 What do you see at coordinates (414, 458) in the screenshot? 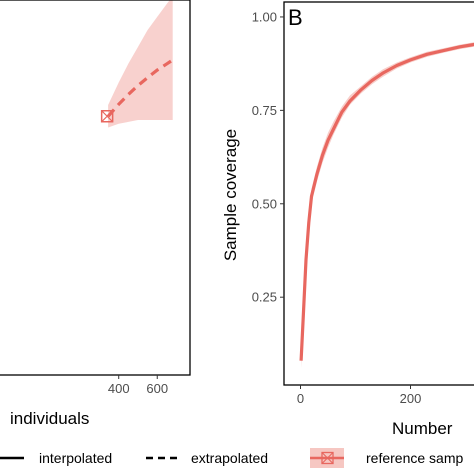
I see `legend-reference-label: reference samp` at bounding box center [414, 458].